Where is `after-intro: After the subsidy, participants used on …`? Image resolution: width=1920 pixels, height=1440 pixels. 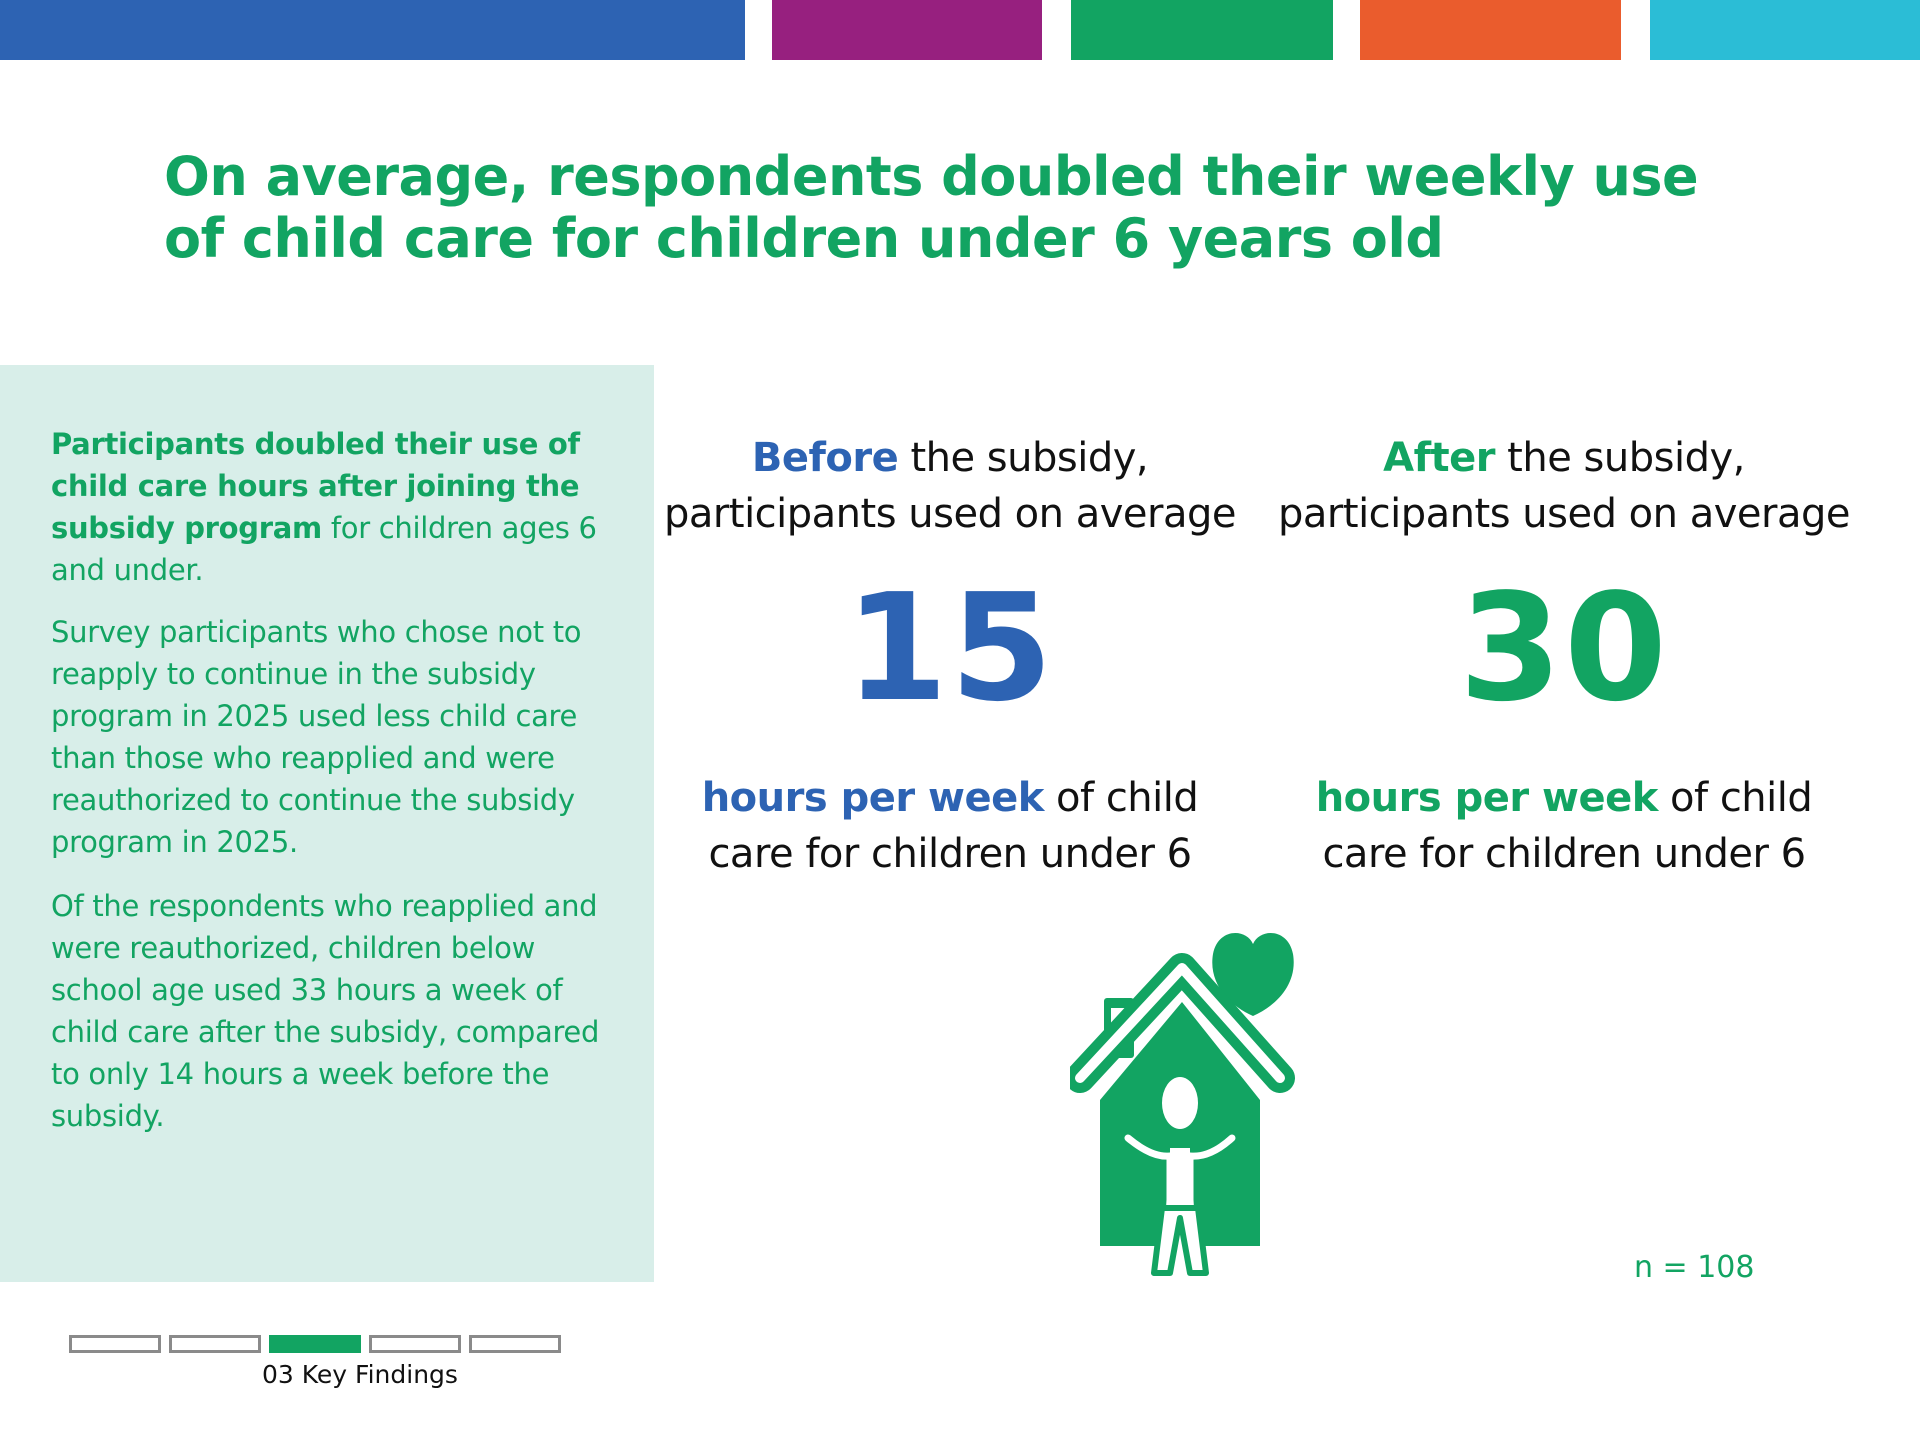
after-intro: After the subsidy, participants used on … is located at coordinates (1564, 486).